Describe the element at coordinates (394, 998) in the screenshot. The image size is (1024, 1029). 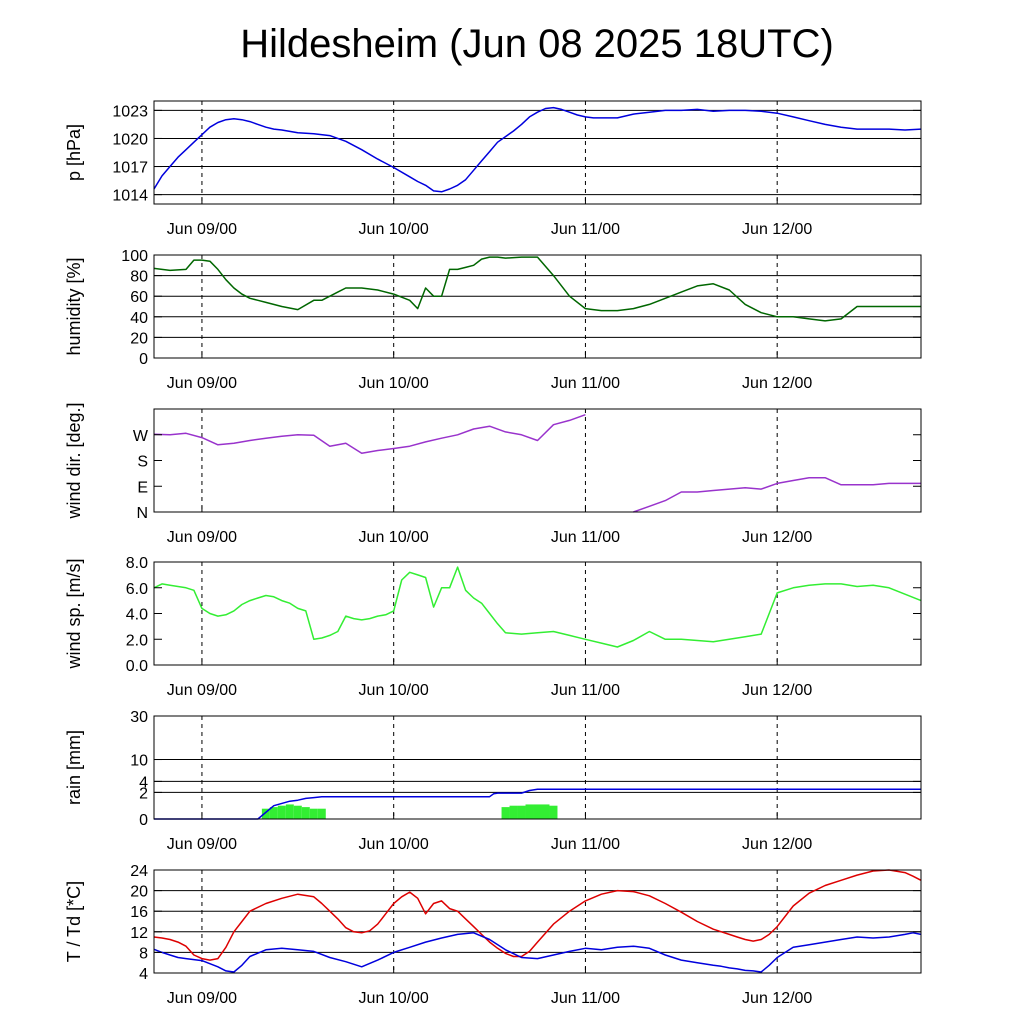
I see `xtick-label-temperature-1: Jun 10/00` at that location.